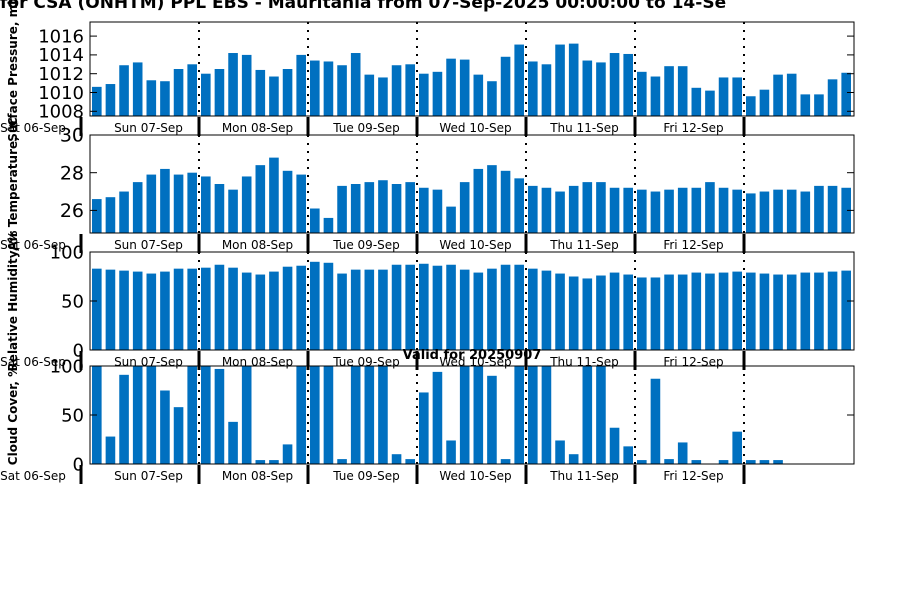 Image resolution: width=900 pixels, height=600 pixels. Describe the element at coordinates (61, 74) in the screenshot. I see `y-tick-label: 1012` at that location.